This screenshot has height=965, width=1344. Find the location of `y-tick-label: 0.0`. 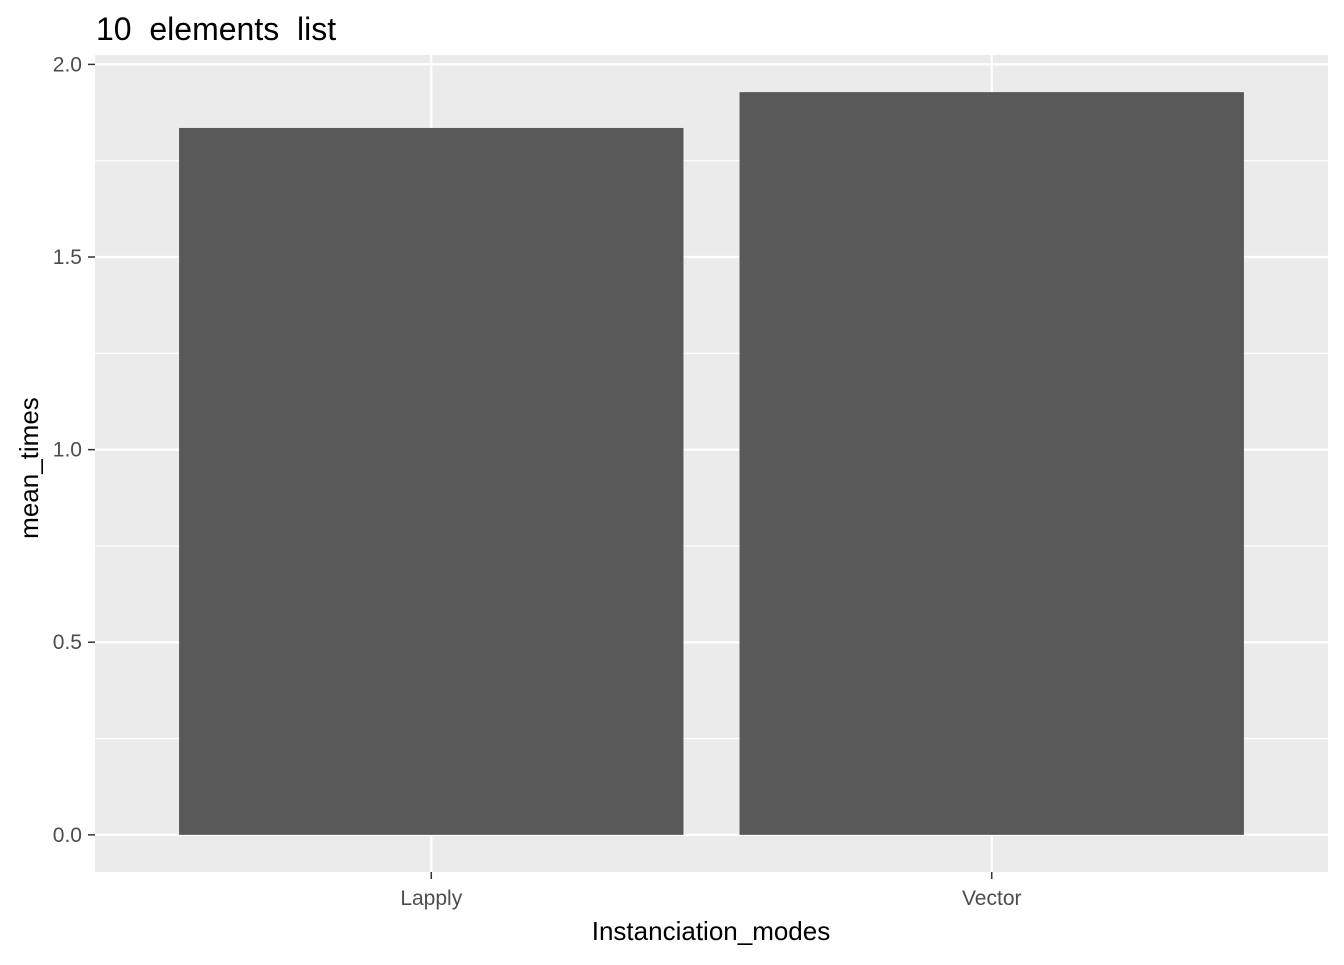

y-tick-label: 0.0 is located at coordinates (67, 835).